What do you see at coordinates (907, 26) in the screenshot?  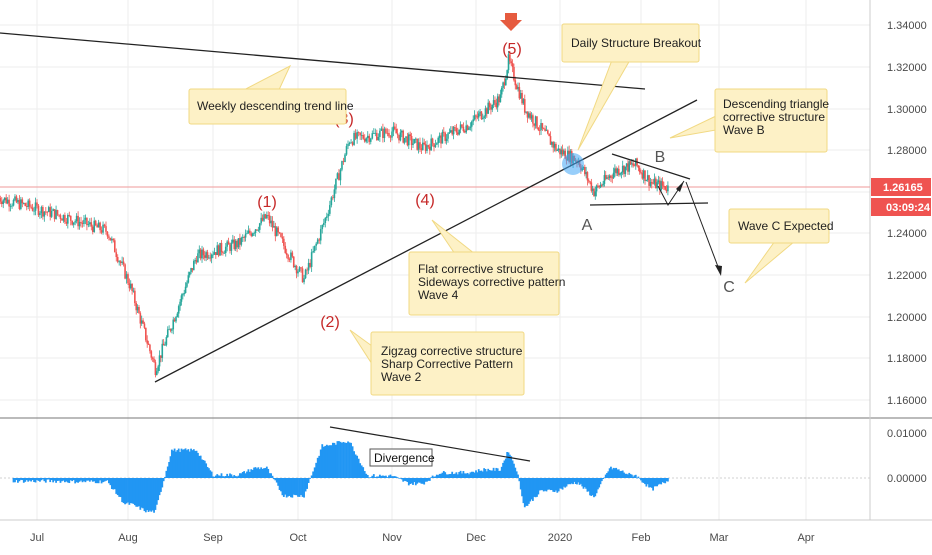 I see `y-tick: 1.34000` at bounding box center [907, 26].